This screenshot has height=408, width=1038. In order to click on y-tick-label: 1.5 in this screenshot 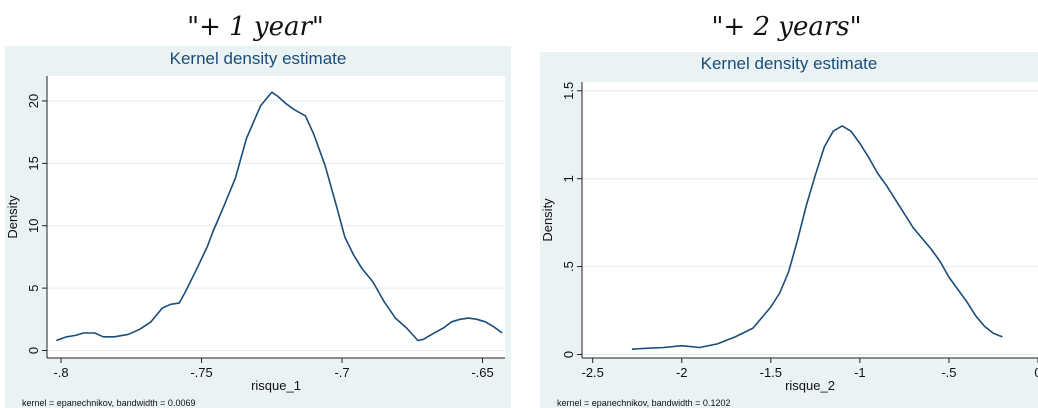, I will do `click(568, 91)`.